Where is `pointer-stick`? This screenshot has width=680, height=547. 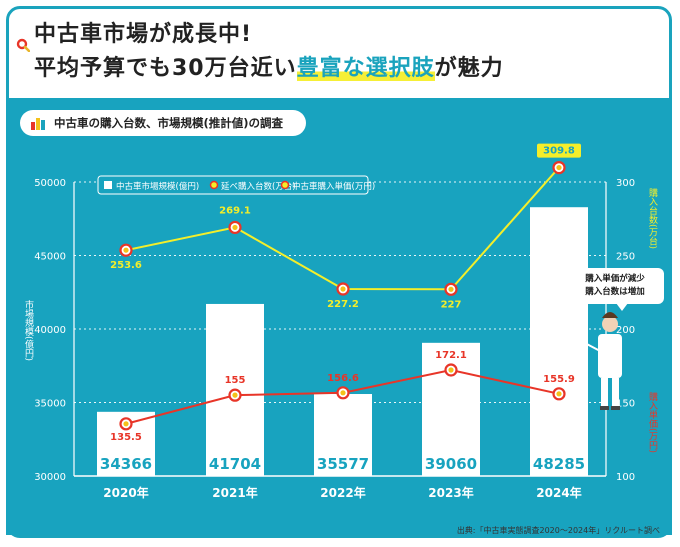 pointer-stick is located at coordinates (581, 341).